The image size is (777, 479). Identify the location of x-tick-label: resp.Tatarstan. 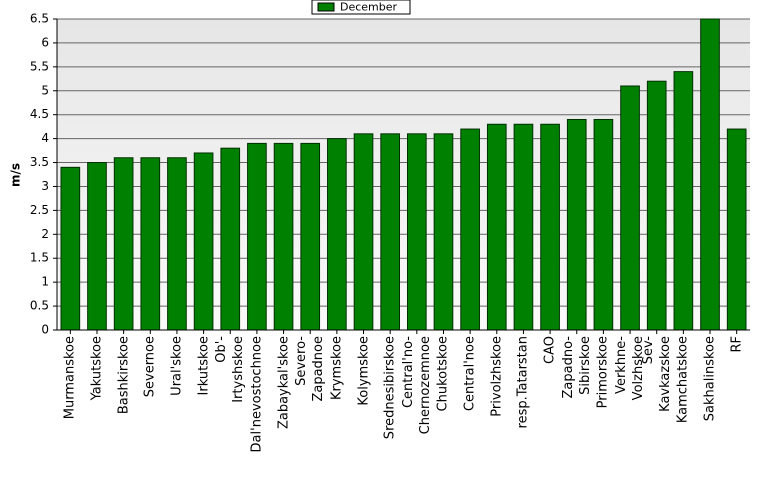
(523, 382).